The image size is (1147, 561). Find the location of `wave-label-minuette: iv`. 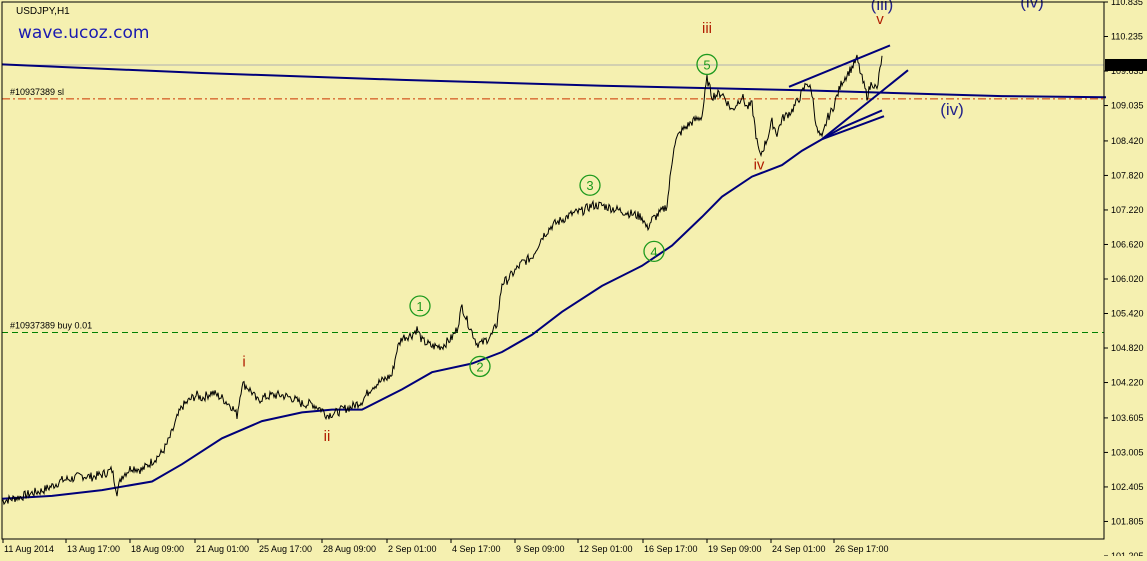

wave-label-minuette: iv is located at coordinates (759, 165).